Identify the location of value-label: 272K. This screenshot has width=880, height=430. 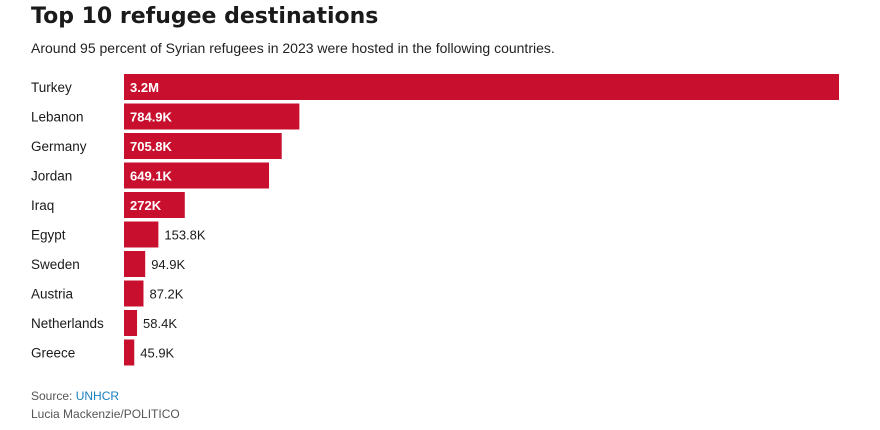
(146, 205).